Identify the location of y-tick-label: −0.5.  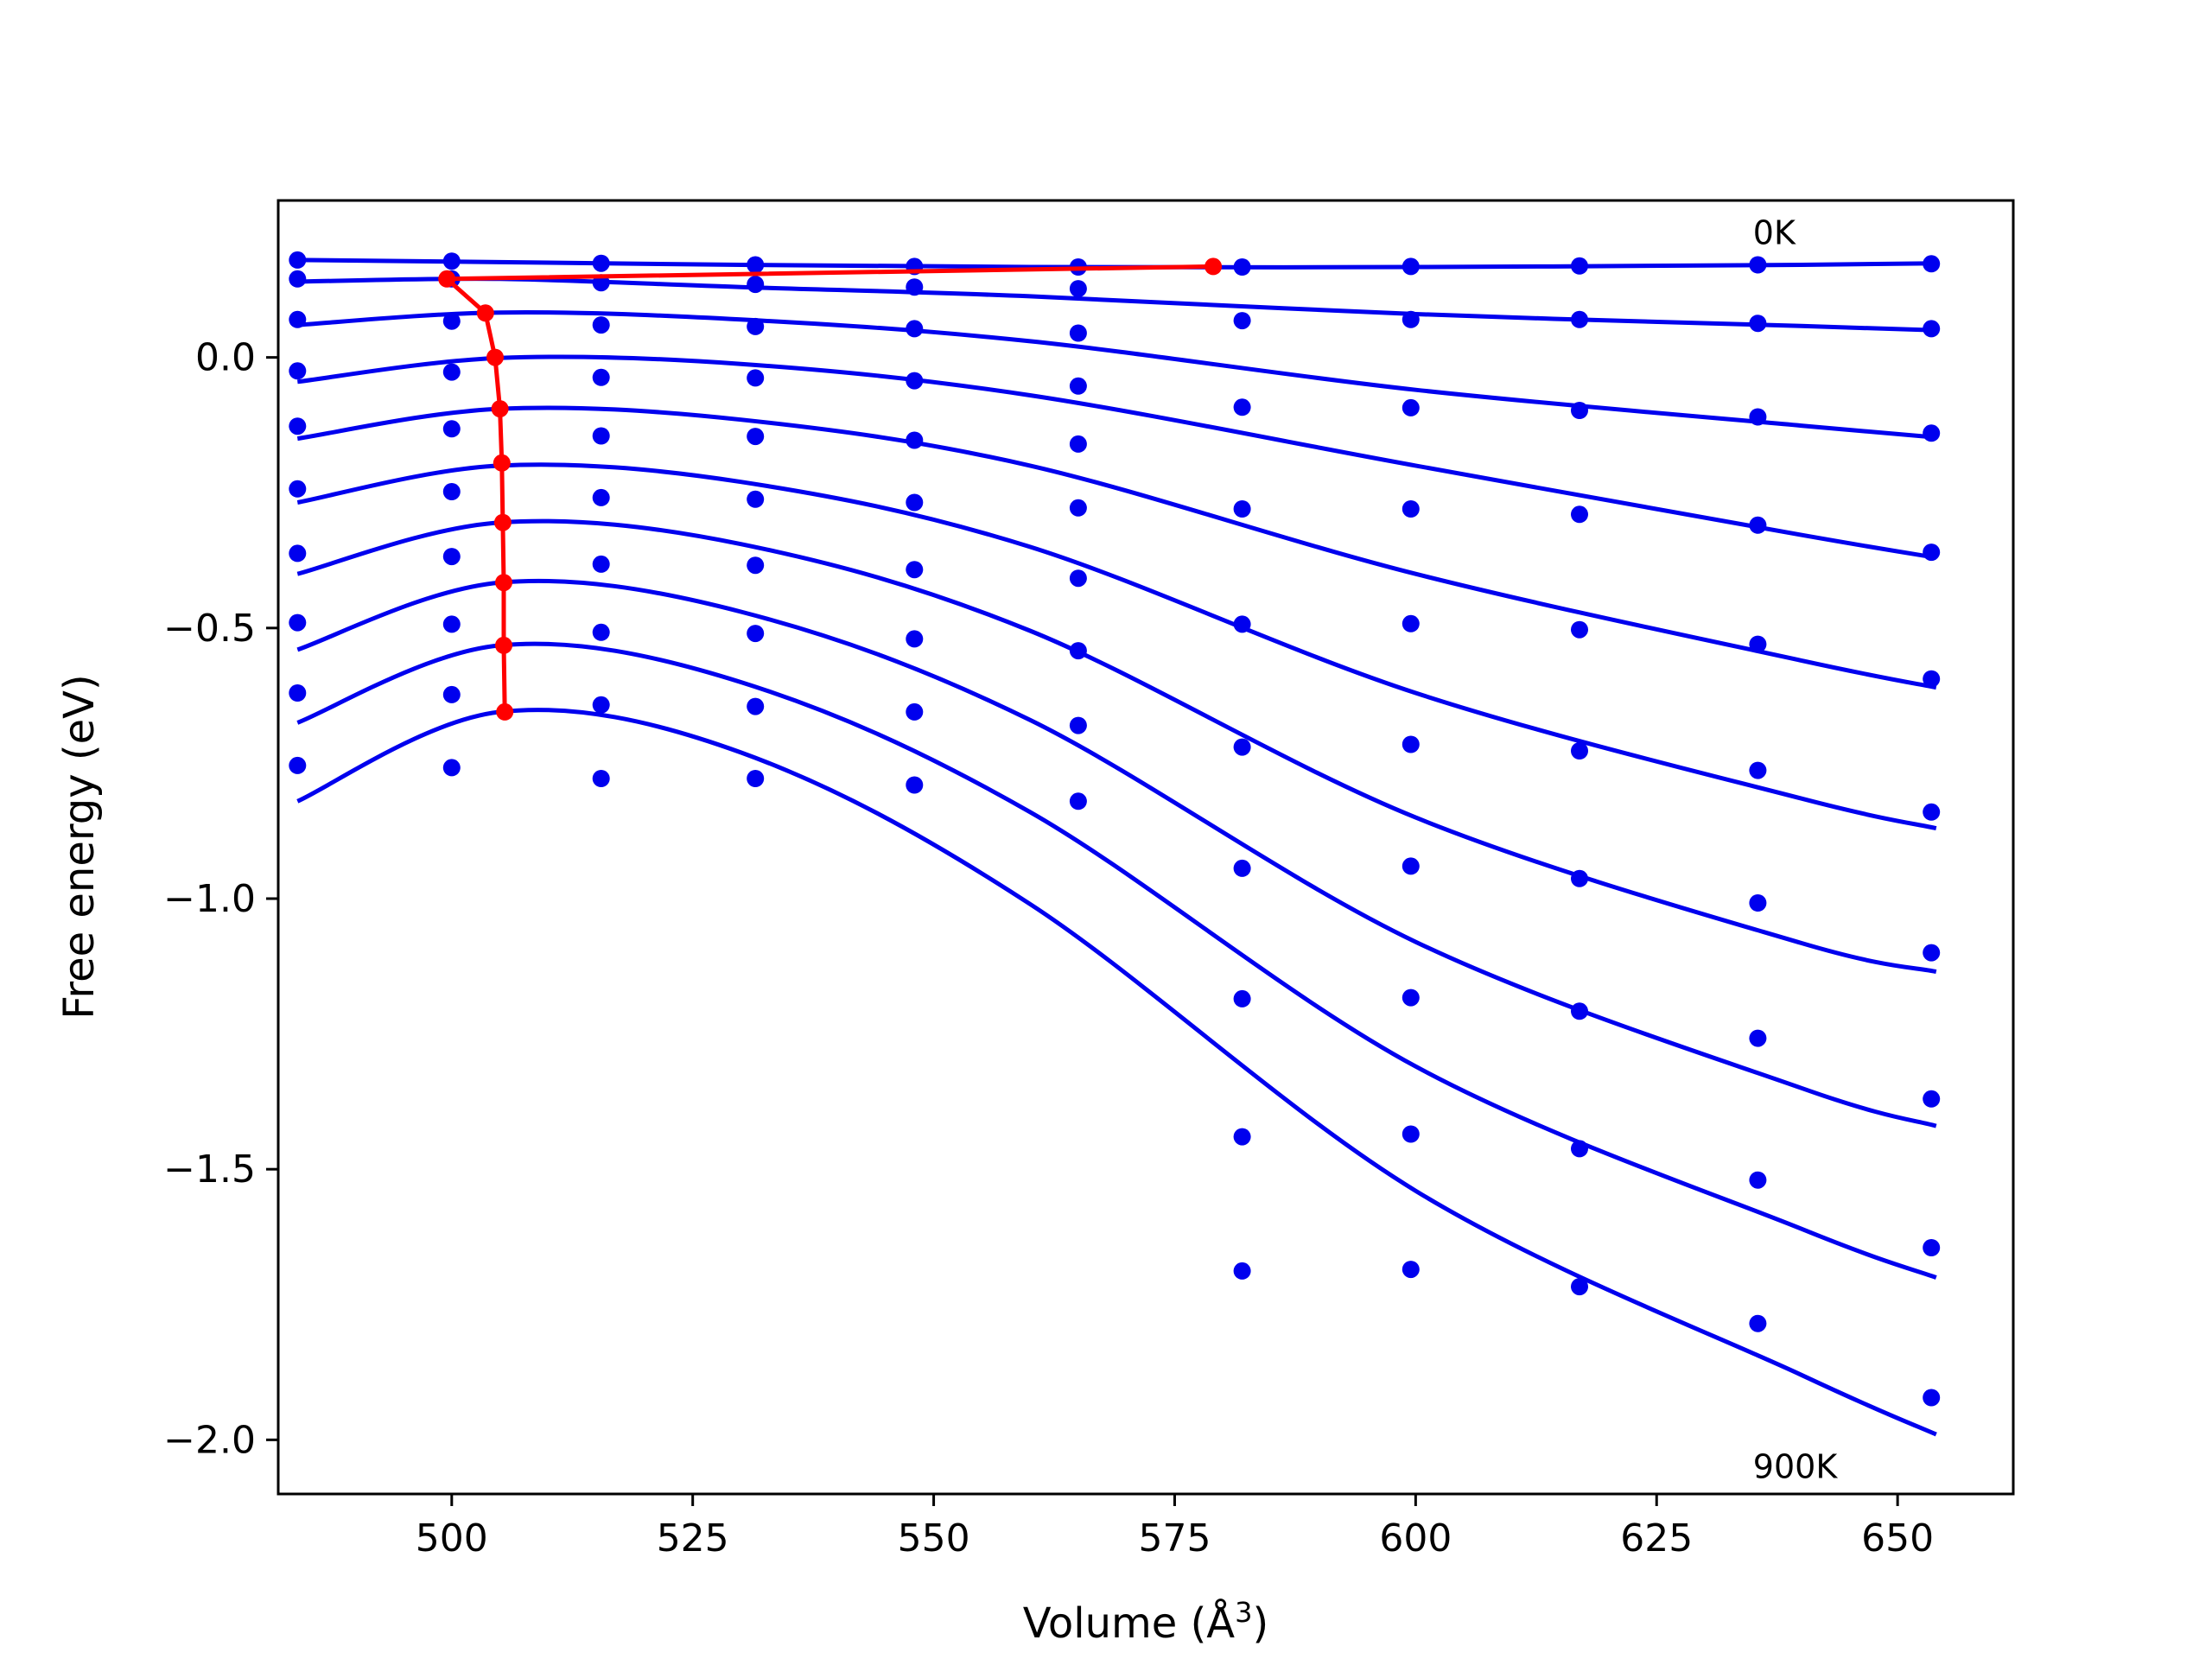
(209, 629).